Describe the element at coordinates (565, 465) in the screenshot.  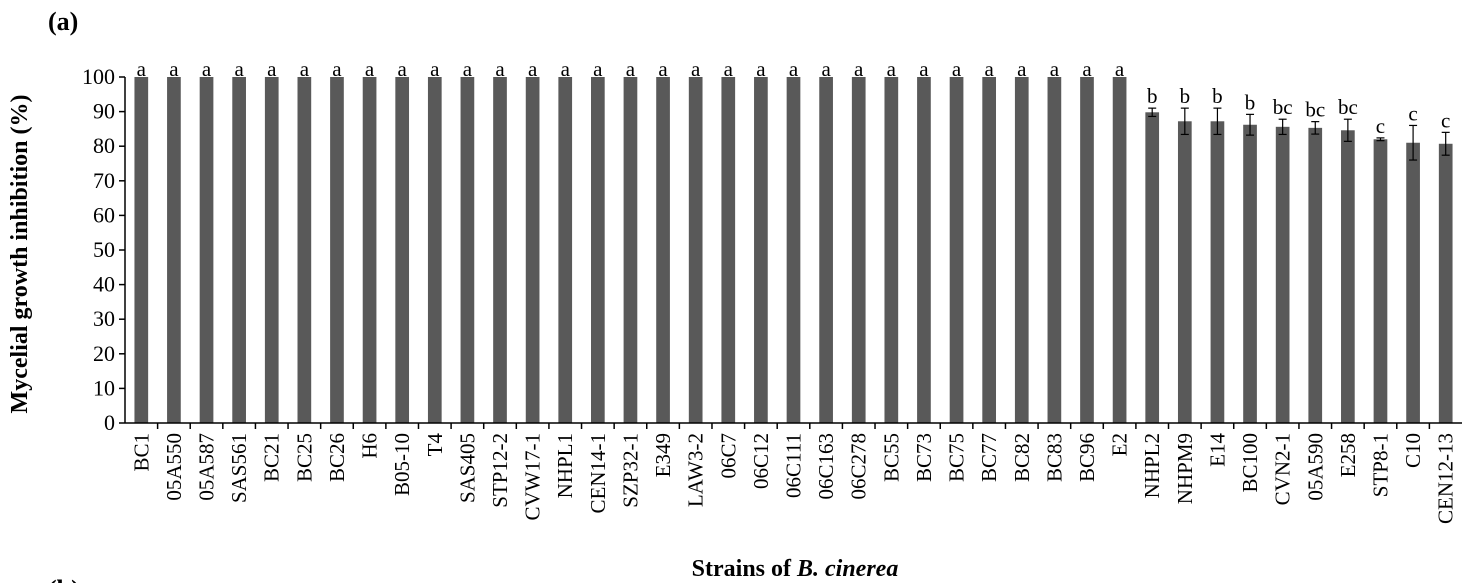
I see `x-tick-label: NHPL1` at that location.